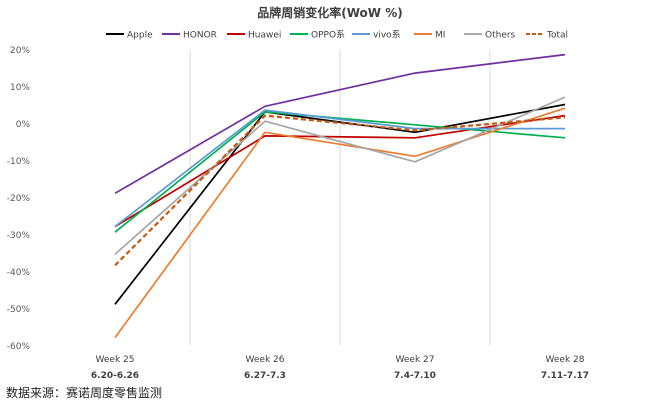 Image resolution: width=660 pixels, height=406 pixels. I want to click on x-tick-sublabel: 7.4-7.10, so click(415, 376).